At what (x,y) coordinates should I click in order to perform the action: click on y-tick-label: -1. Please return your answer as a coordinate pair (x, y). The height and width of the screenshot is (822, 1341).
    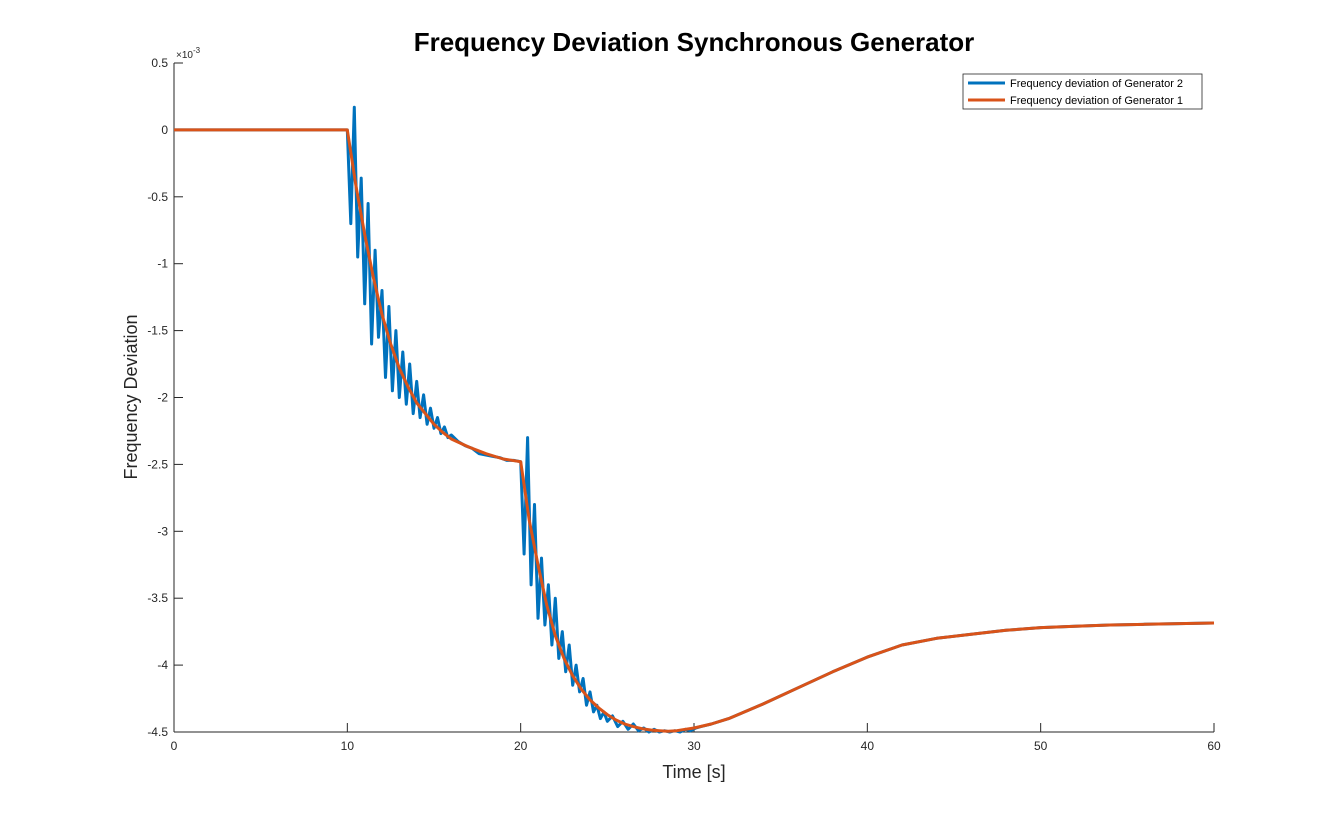
    Looking at the image, I should click on (162, 264).